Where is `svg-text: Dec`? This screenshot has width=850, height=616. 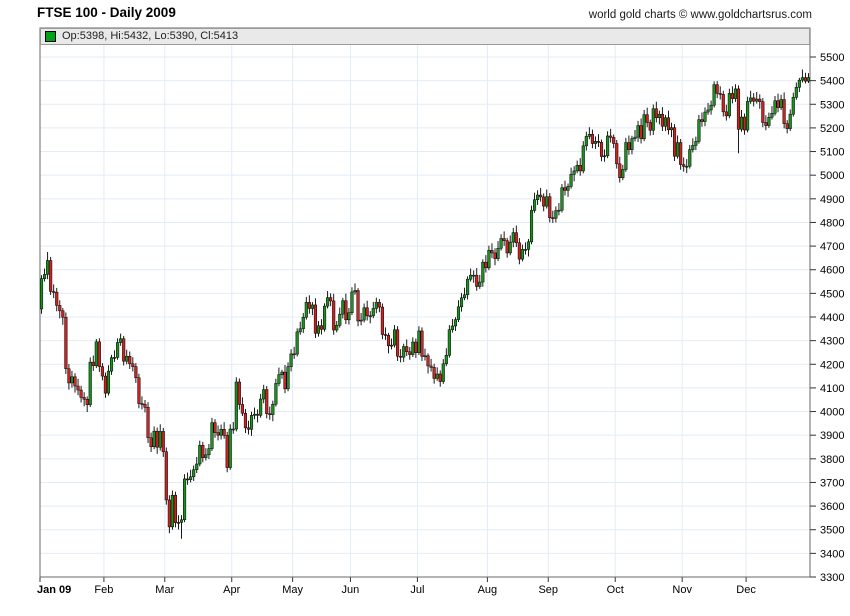
svg-text: Dec is located at coordinates (746, 590).